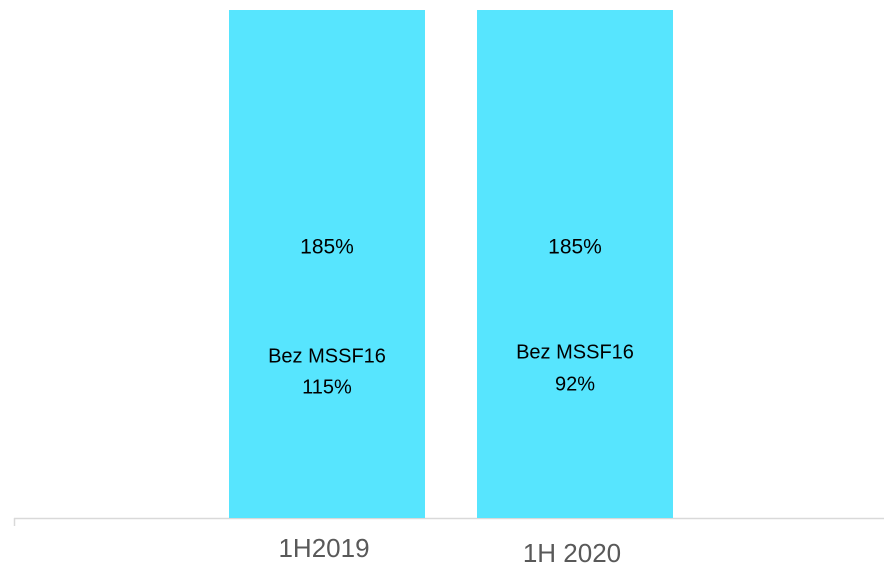 The height and width of the screenshot is (588, 884). Describe the element at coordinates (575, 384) in the screenshot. I see `annotation: 92%` at that location.